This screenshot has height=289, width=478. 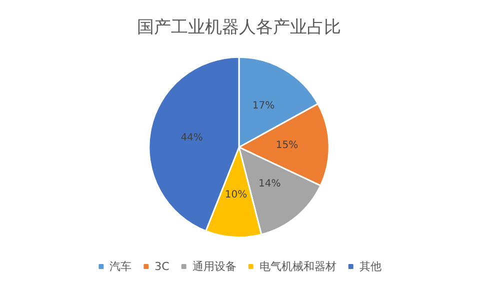 What do you see at coordinates (162, 266) in the screenshot?
I see `legend-label: 3C` at bounding box center [162, 266].